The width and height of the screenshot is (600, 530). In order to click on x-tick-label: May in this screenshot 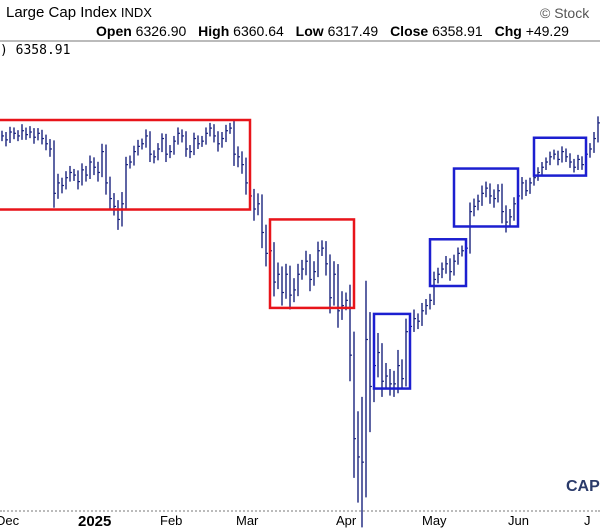, I will do `click(434, 520)`.